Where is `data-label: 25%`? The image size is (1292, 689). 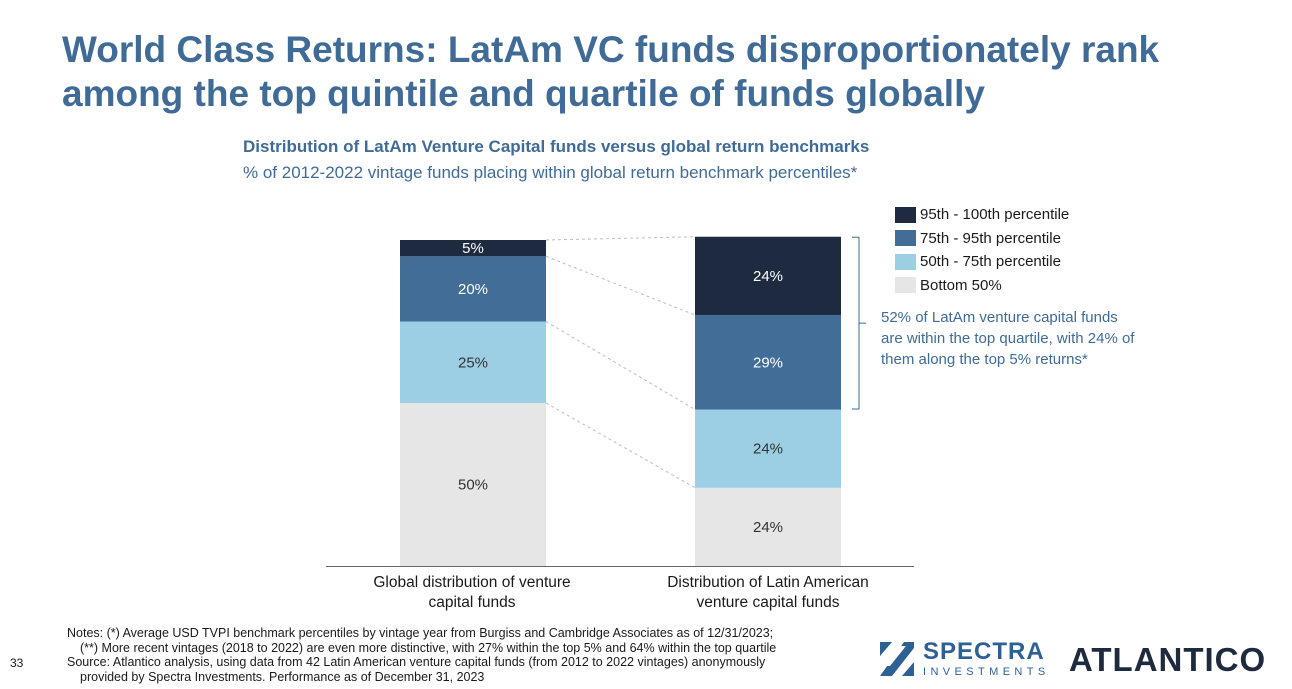
data-label: 25% is located at coordinates (473, 362).